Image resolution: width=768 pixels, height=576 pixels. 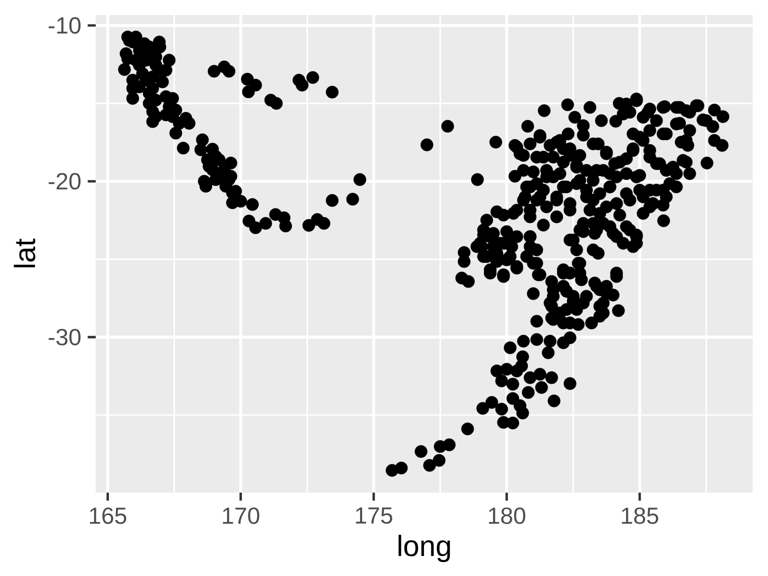 What do you see at coordinates (640, 515) in the screenshot?
I see `x-tick-label: 185` at bounding box center [640, 515].